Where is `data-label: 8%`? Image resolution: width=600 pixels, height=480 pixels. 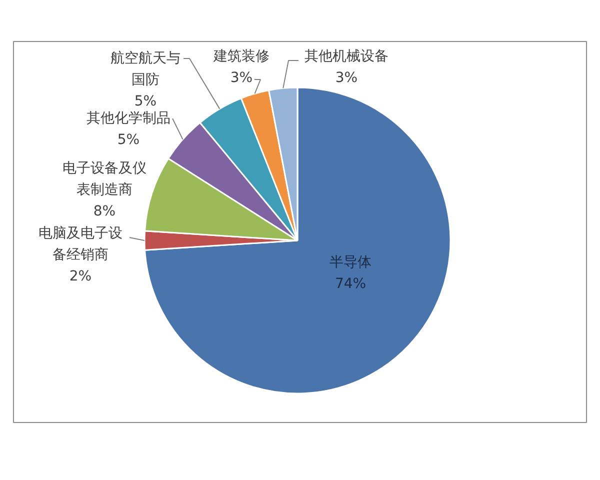
data-label: 8% is located at coordinates (104, 212).